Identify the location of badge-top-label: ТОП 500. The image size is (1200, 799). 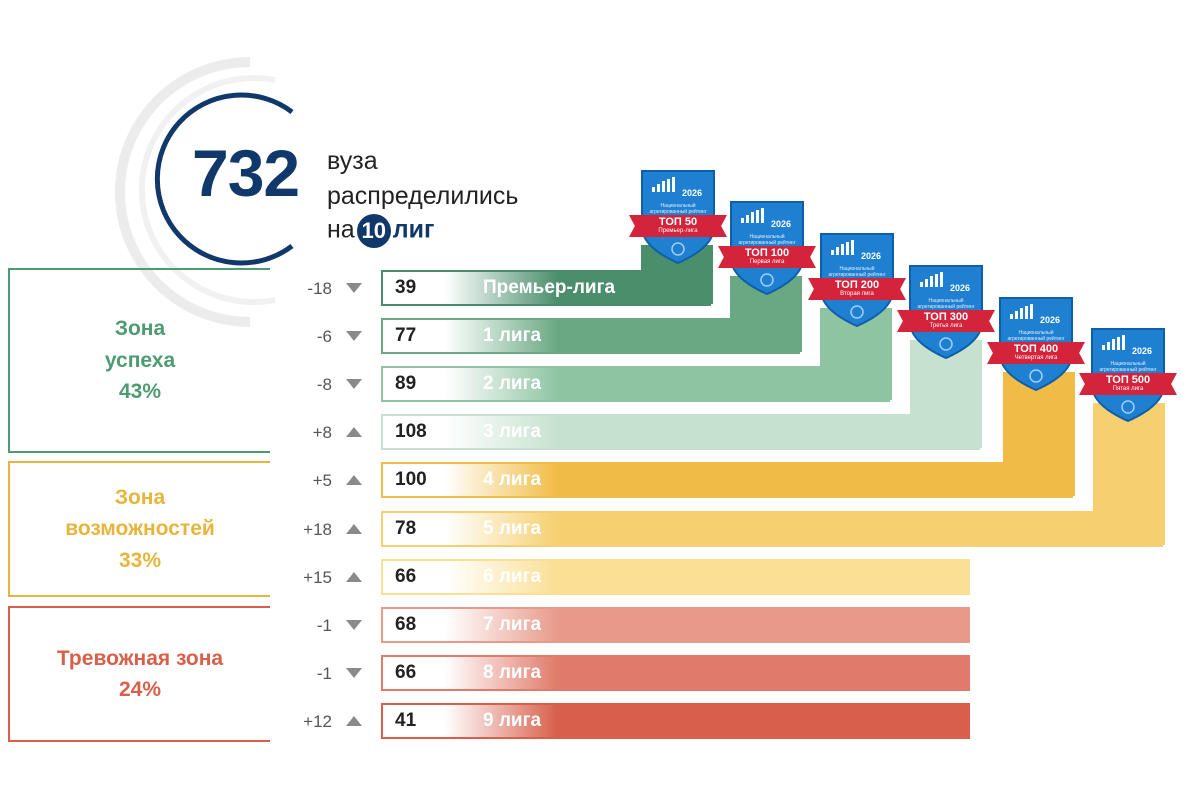
(1128, 380).